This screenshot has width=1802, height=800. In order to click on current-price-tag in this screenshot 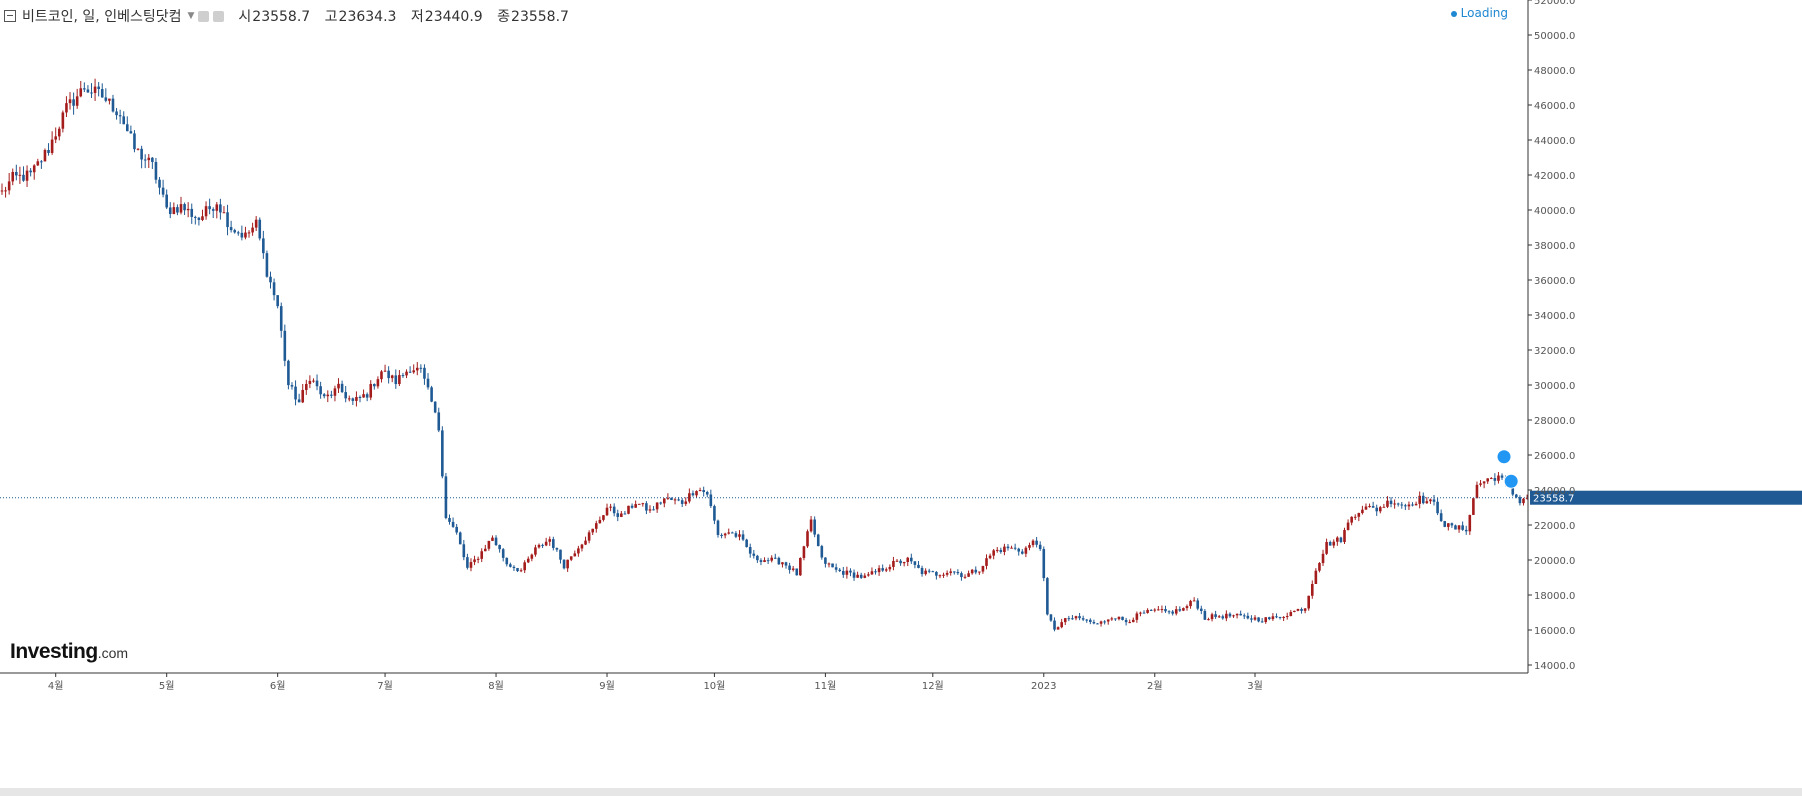, I will do `click(1666, 497)`.